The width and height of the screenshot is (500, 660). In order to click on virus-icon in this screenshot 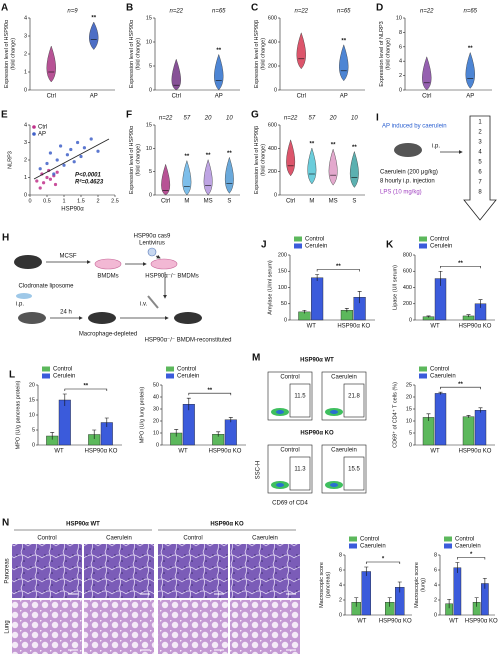, I will do `click(152, 252)`.